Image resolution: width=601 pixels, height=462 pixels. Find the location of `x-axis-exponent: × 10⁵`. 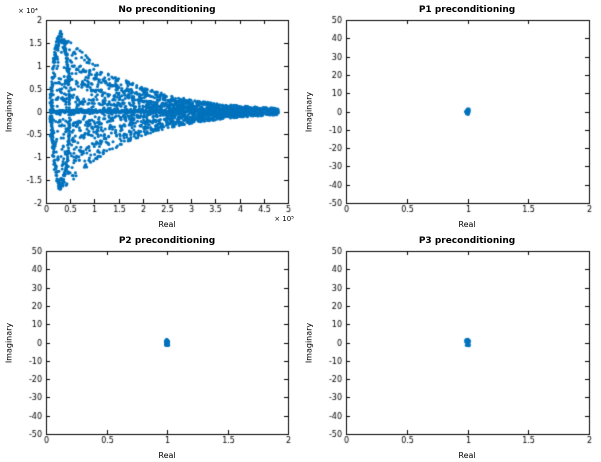

x-axis-exponent: × 10⁵ is located at coordinates (284, 219).